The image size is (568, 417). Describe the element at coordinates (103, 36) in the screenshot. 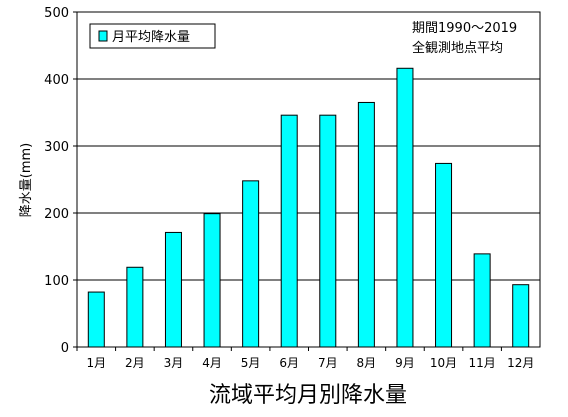

I see `legend-swatch` at that location.